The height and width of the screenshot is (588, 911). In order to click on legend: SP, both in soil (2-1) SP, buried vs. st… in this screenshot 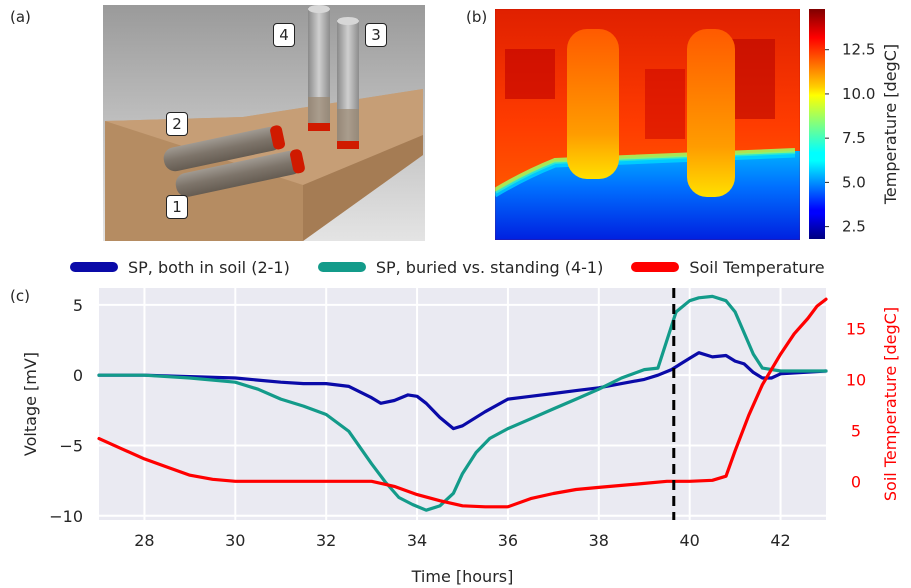, I will do `click(461, 267)`.